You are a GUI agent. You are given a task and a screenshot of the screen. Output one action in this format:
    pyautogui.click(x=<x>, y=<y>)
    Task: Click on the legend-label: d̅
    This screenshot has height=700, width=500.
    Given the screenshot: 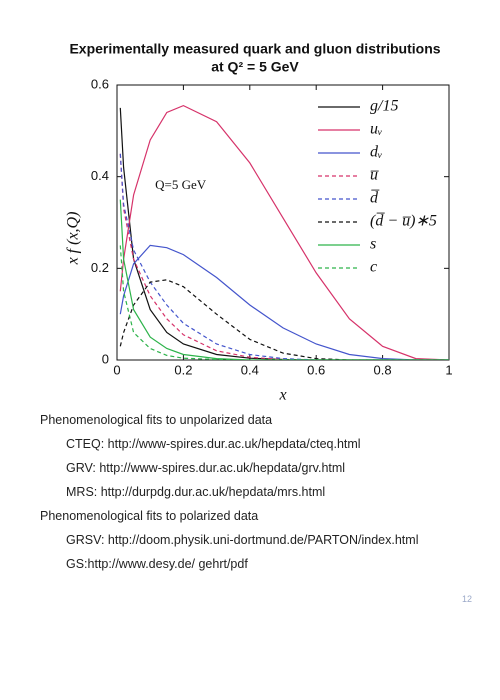 What is the action you would take?
    pyautogui.click(x=374, y=198)
    